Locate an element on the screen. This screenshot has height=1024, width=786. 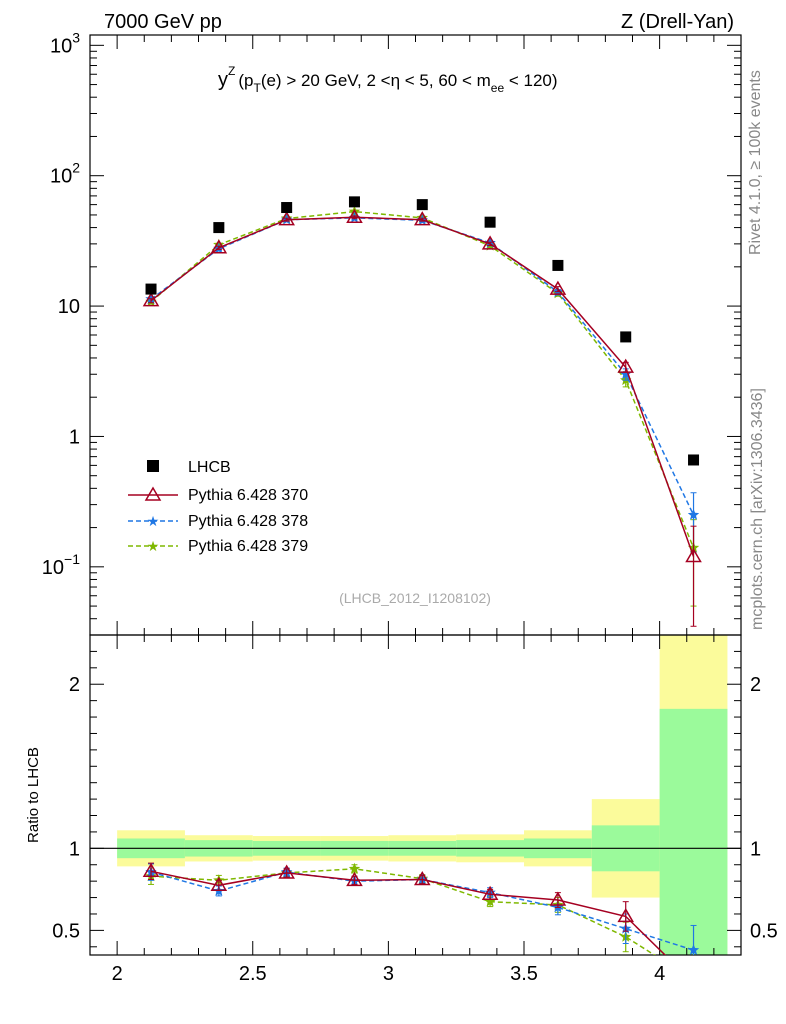
mcplots-label: mcplots.cern.ch [arXiv:1306.3436] is located at coordinates (757, 509).